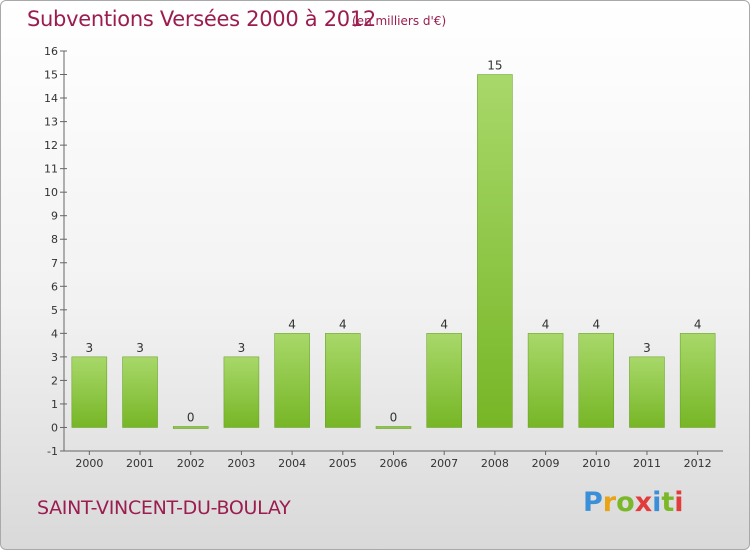  Describe the element at coordinates (51, 145) in the screenshot. I see `y-tick-label: 12` at that location.